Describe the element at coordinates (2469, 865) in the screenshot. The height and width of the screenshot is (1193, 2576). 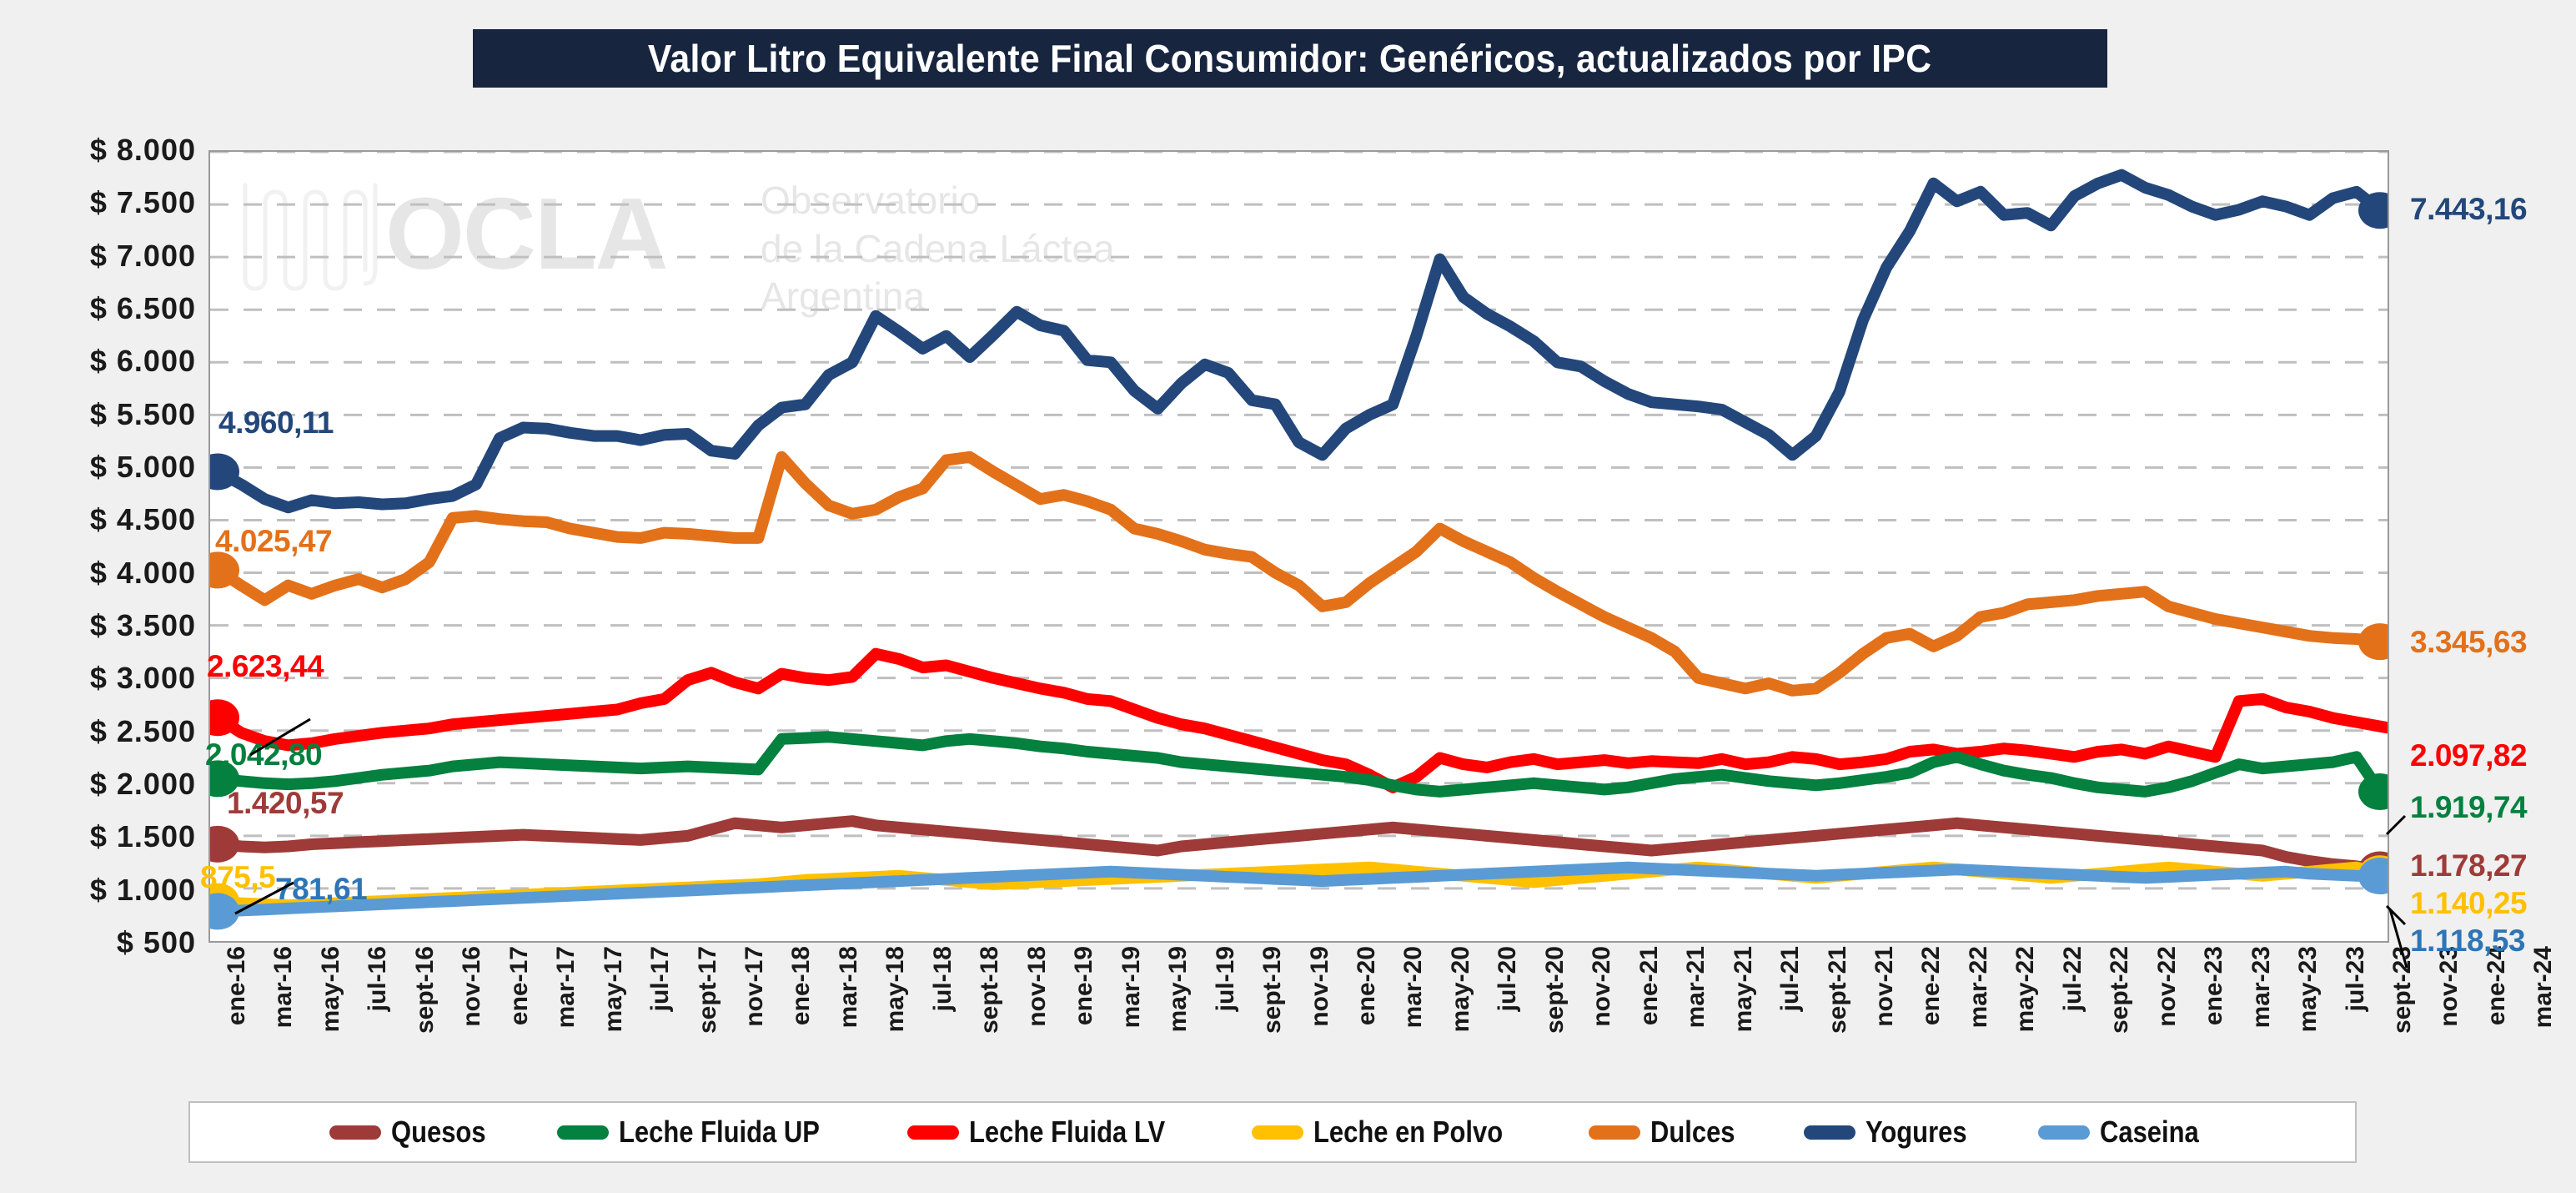
I see `value-label-right-quesos: 1.178,27` at that location.